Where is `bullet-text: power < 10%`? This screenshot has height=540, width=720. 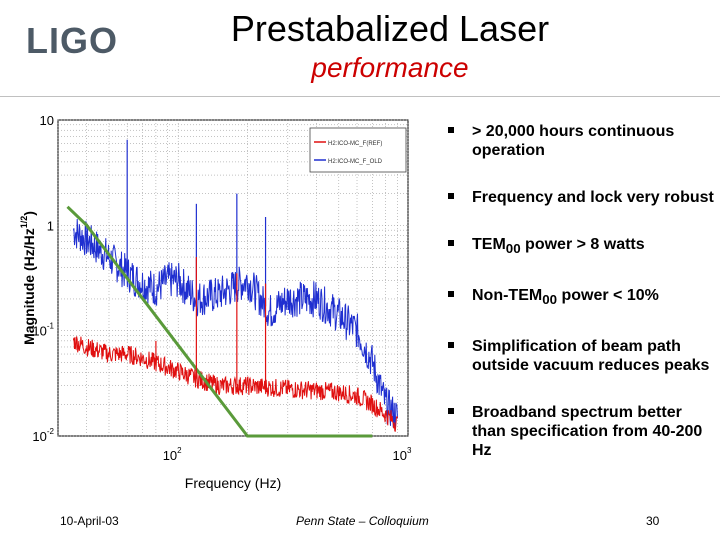
bullet-text: power < 10% is located at coordinates (608, 296).